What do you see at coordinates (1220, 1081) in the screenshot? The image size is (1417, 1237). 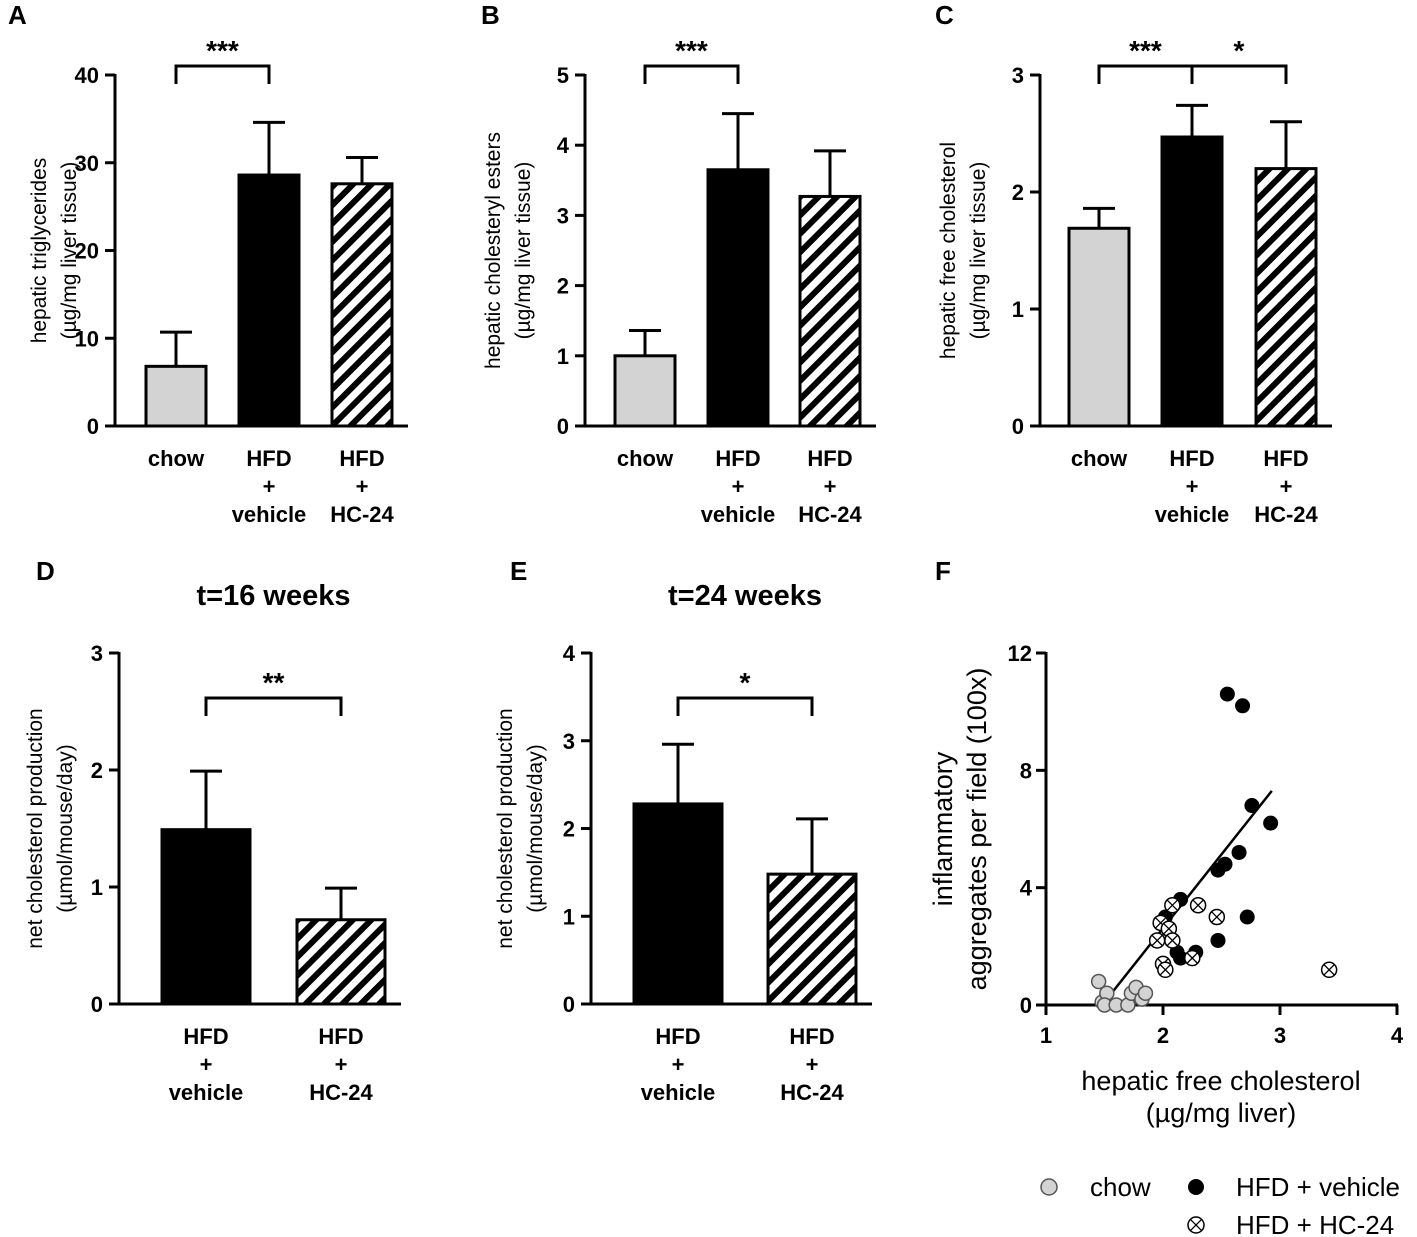 I see `x-axis-label: hepatic free cholesterol` at bounding box center [1220, 1081].